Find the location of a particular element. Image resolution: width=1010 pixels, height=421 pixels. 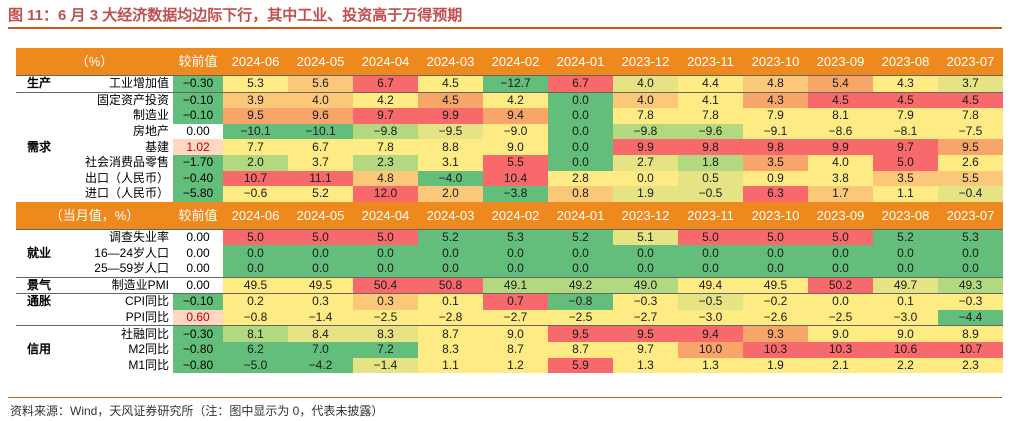

value-cell: 2.8 is located at coordinates (580, 178).